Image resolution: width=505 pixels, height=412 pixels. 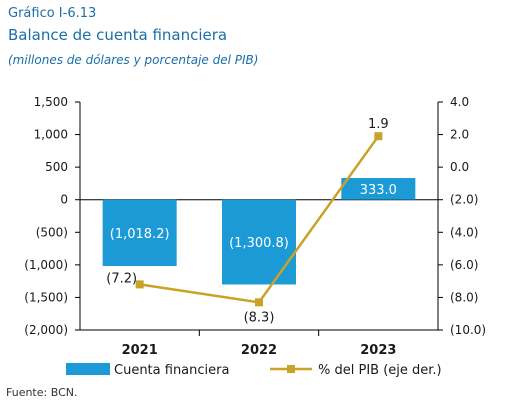 What do you see at coordinates (464, 265) in the screenshot?
I see `right-axis-tick-label: (6.0)` at bounding box center [464, 265].